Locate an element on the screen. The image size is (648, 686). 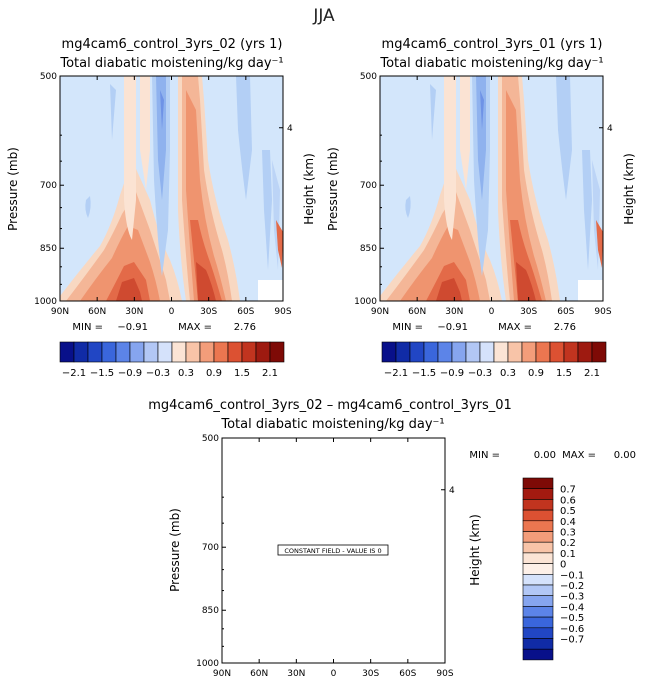
panel-right-subtitle: Total diabatic moistening/kg day⁻¹ is located at coordinates (491, 63).